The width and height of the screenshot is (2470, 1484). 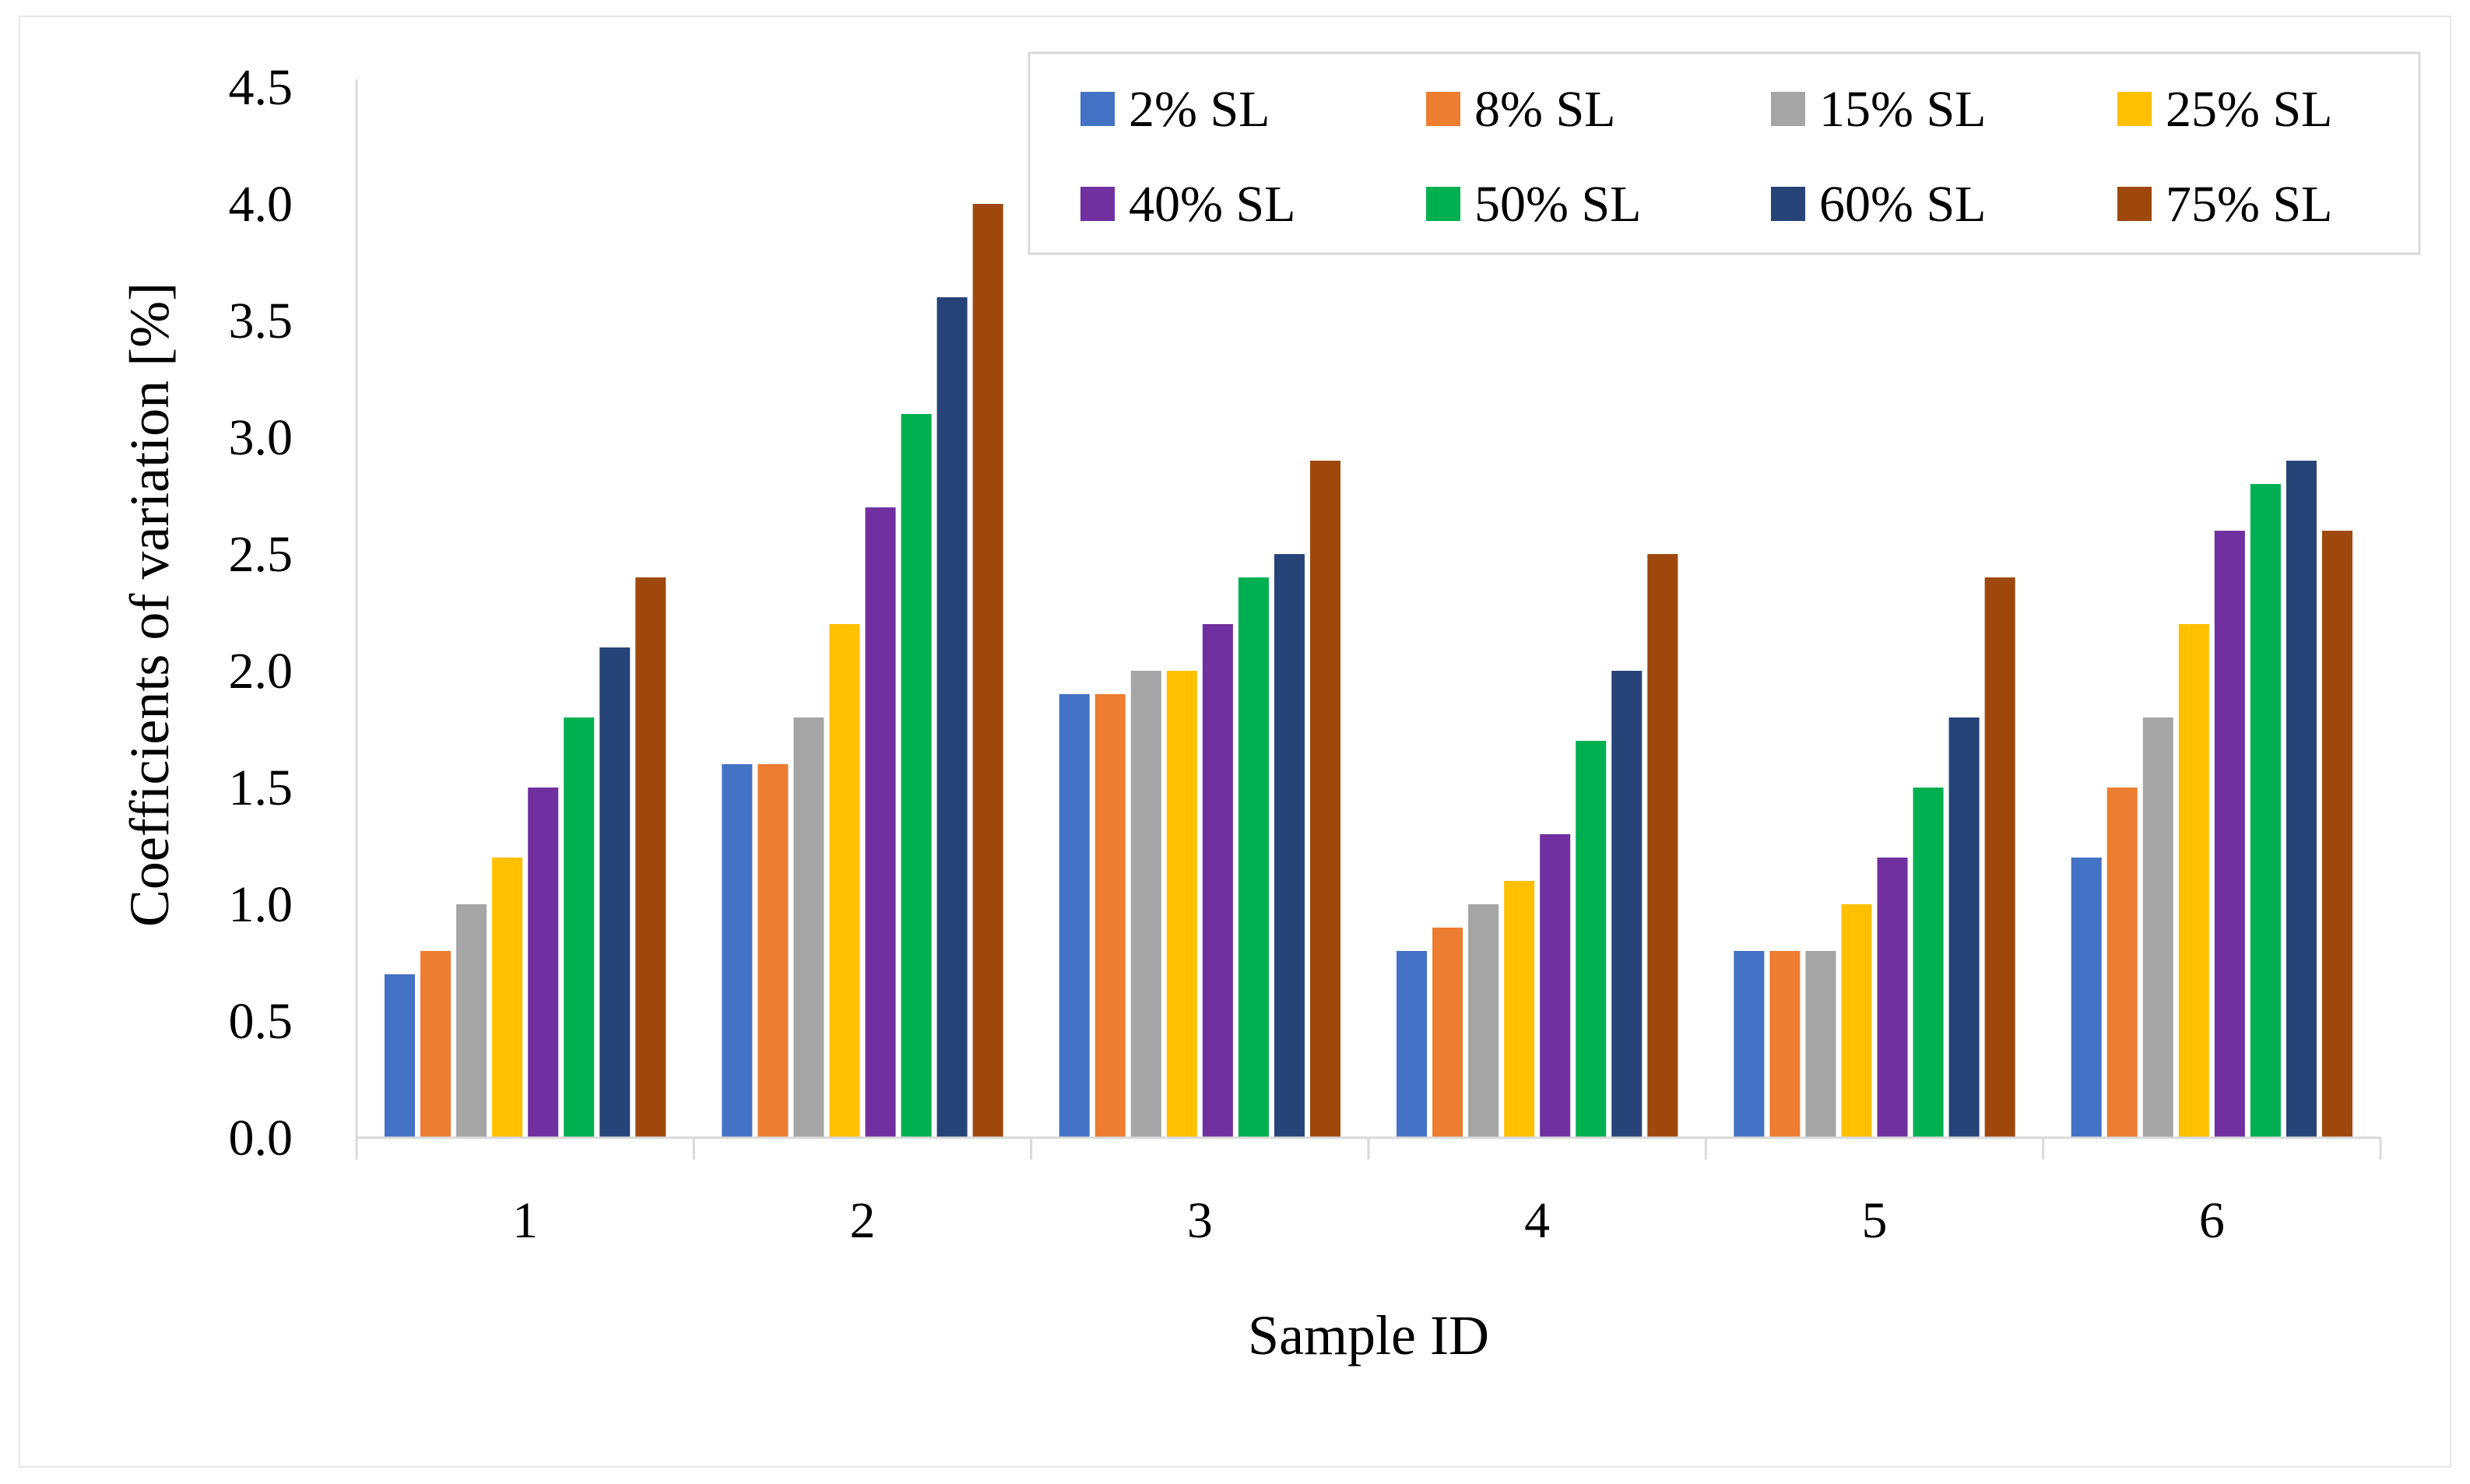 What do you see at coordinates (1903, 204) in the screenshot?
I see `legend-label: 60% SL` at bounding box center [1903, 204].